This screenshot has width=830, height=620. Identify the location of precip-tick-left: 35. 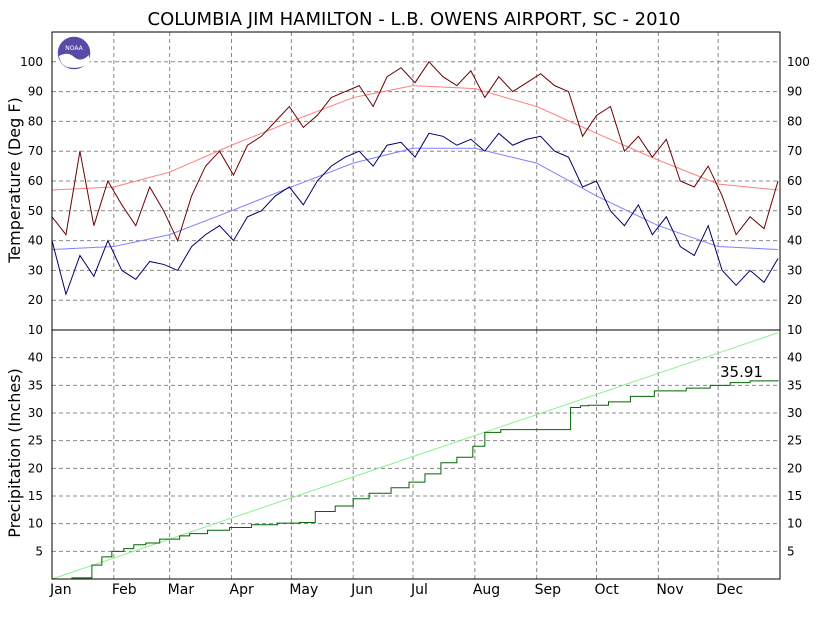
(35, 385).